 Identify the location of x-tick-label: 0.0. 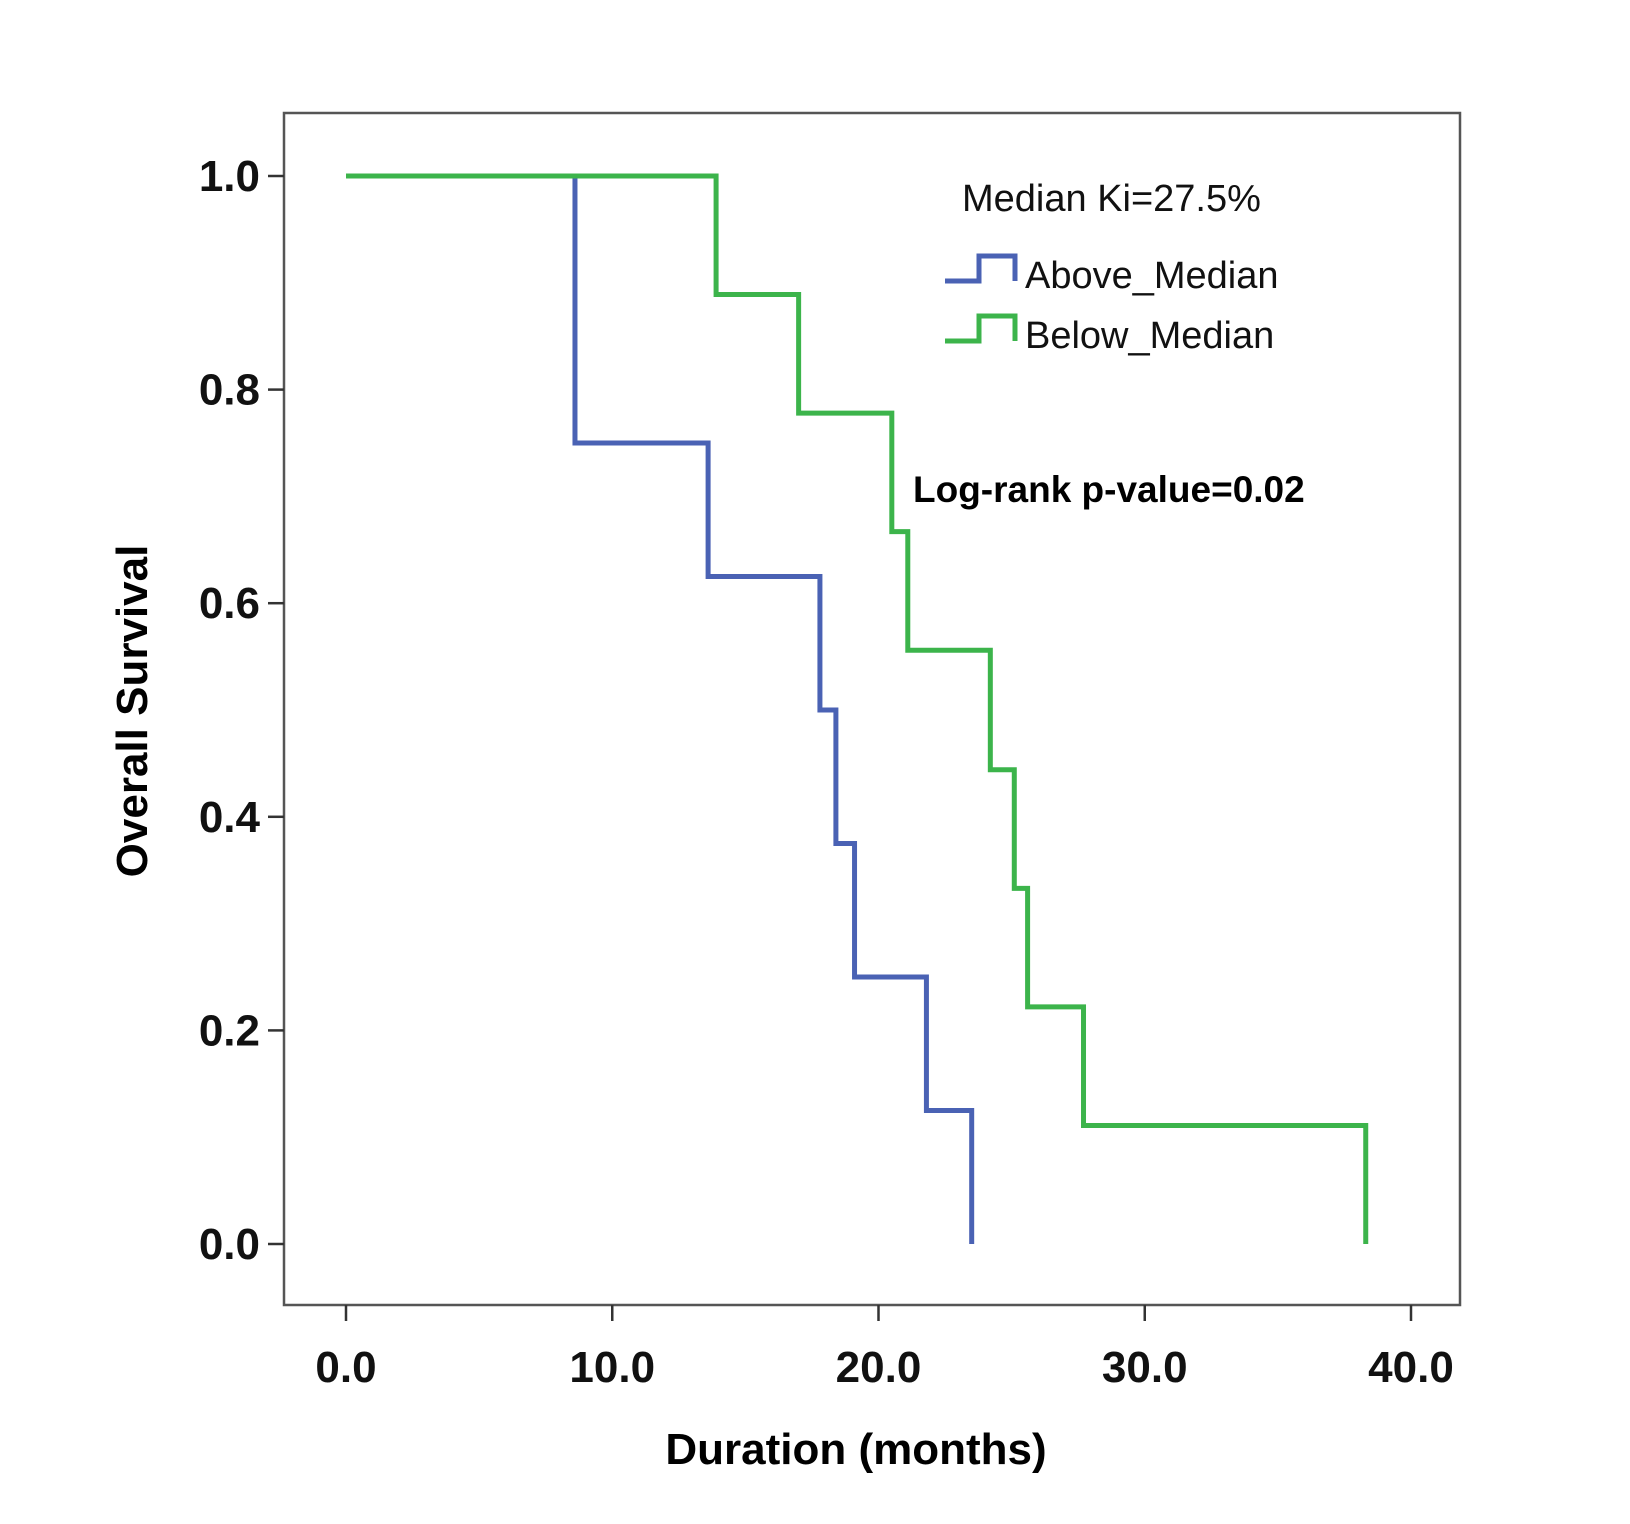
(345, 1367).